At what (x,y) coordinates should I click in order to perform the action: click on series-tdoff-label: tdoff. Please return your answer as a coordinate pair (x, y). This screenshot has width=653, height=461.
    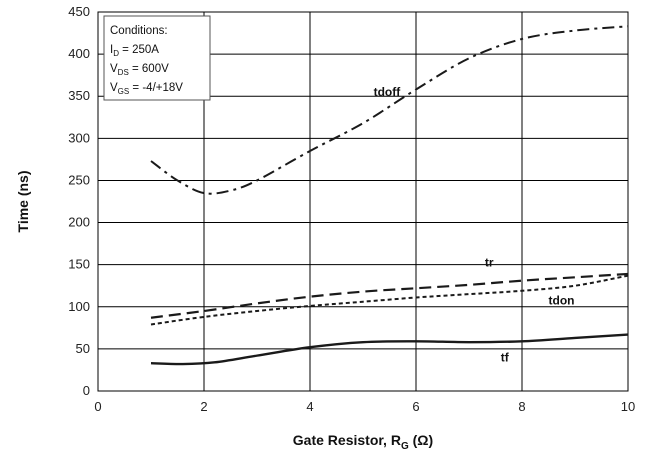
    Looking at the image, I should click on (388, 92).